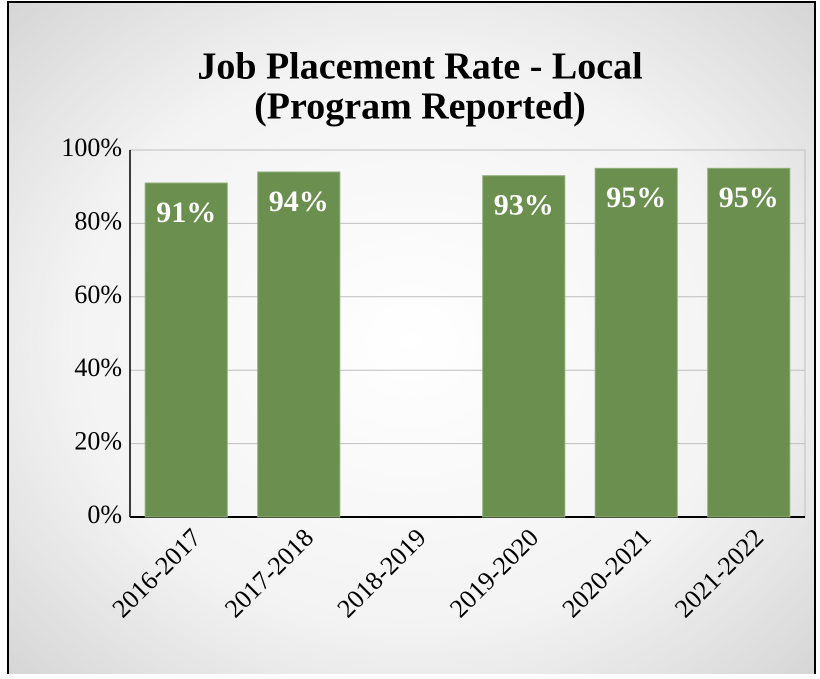 Image resolution: width=820 pixels, height=679 pixels. What do you see at coordinates (98, 367) in the screenshot?
I see `y-tick-label: 40%` at bounding box center [98, 367].